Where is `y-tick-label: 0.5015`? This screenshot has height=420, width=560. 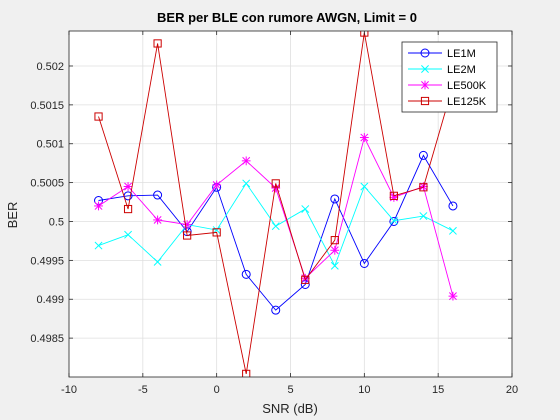
y-tick-label: 0.5015 is located at coordinates (47, 106).